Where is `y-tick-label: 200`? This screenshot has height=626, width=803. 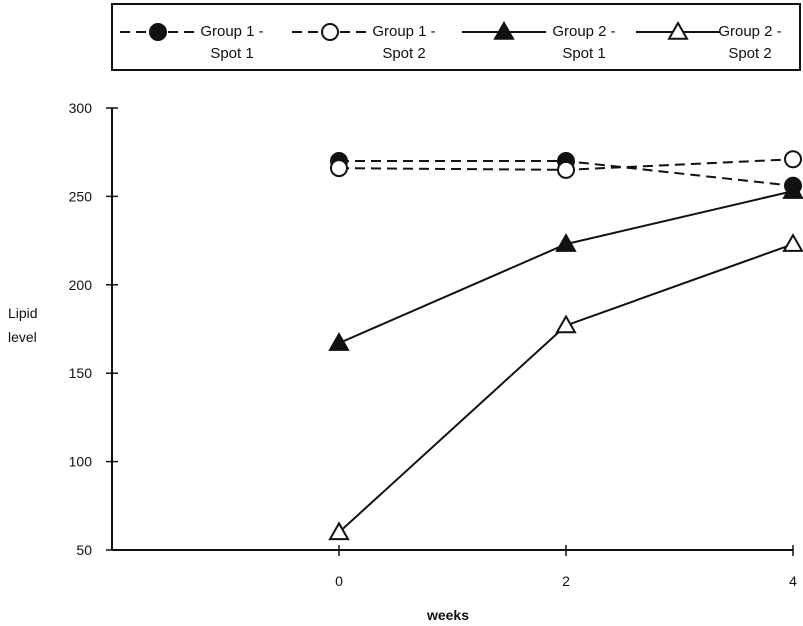 y-tick-label: 200 is located at coordinates (81, 285).